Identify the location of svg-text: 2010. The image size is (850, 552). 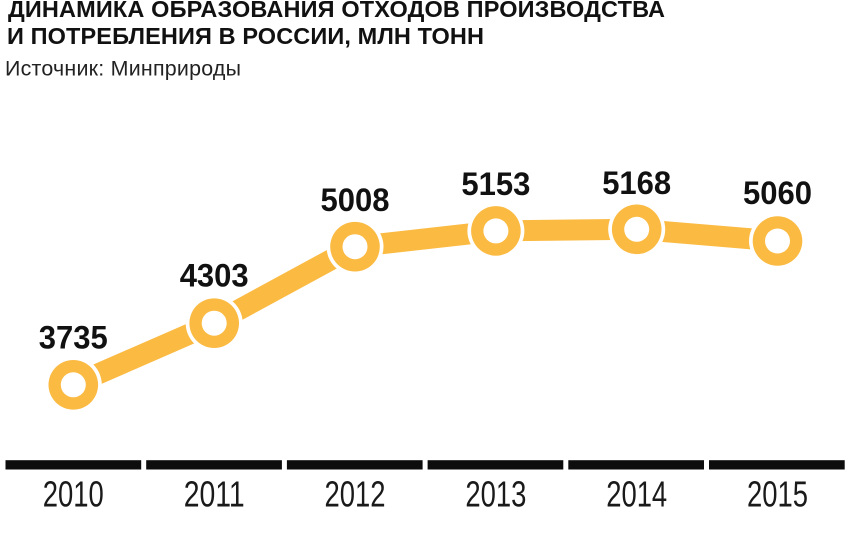
(73, 494).